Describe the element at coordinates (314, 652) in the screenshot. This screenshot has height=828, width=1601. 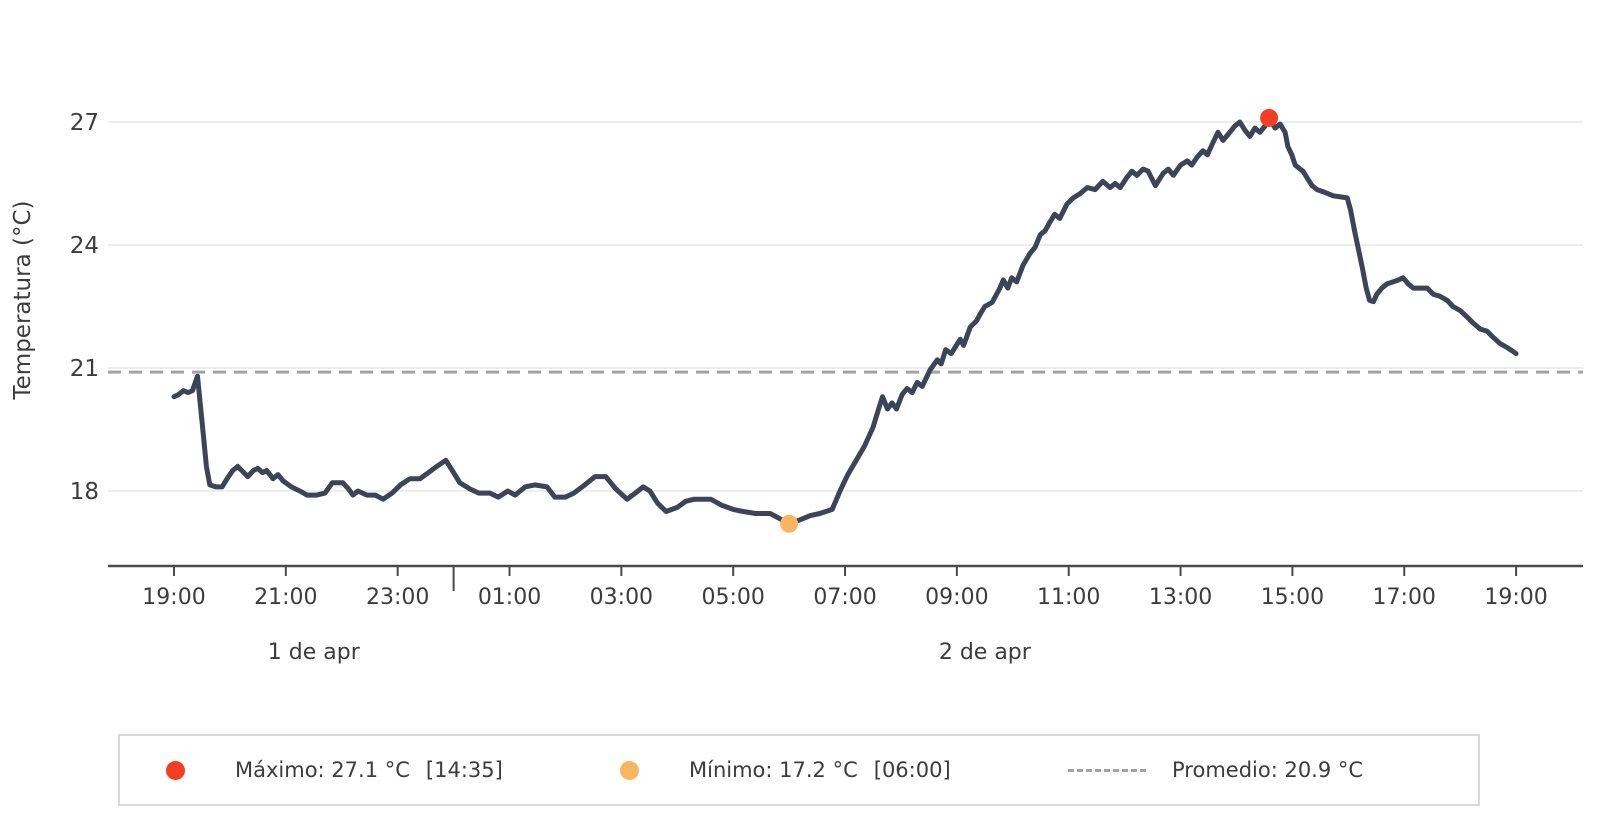
I see `day-label: 1 de apr` at that location.